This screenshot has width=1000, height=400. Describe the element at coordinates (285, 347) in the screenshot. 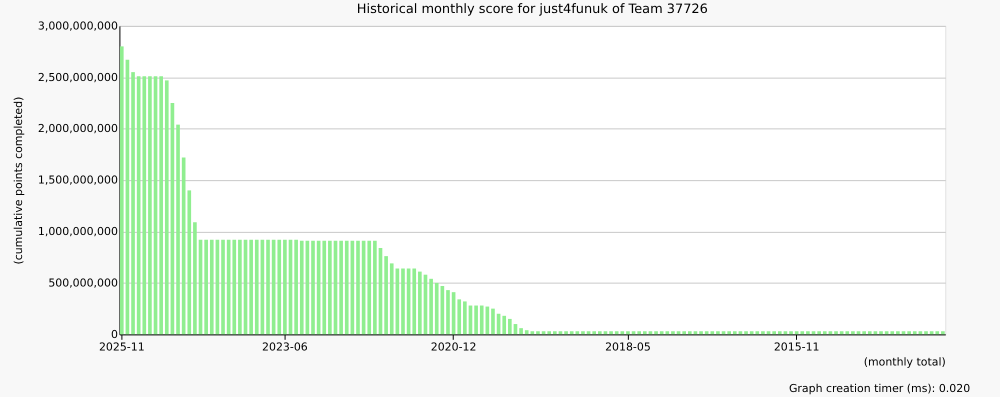

I see `x-tick-label: 2023-06` at that location.